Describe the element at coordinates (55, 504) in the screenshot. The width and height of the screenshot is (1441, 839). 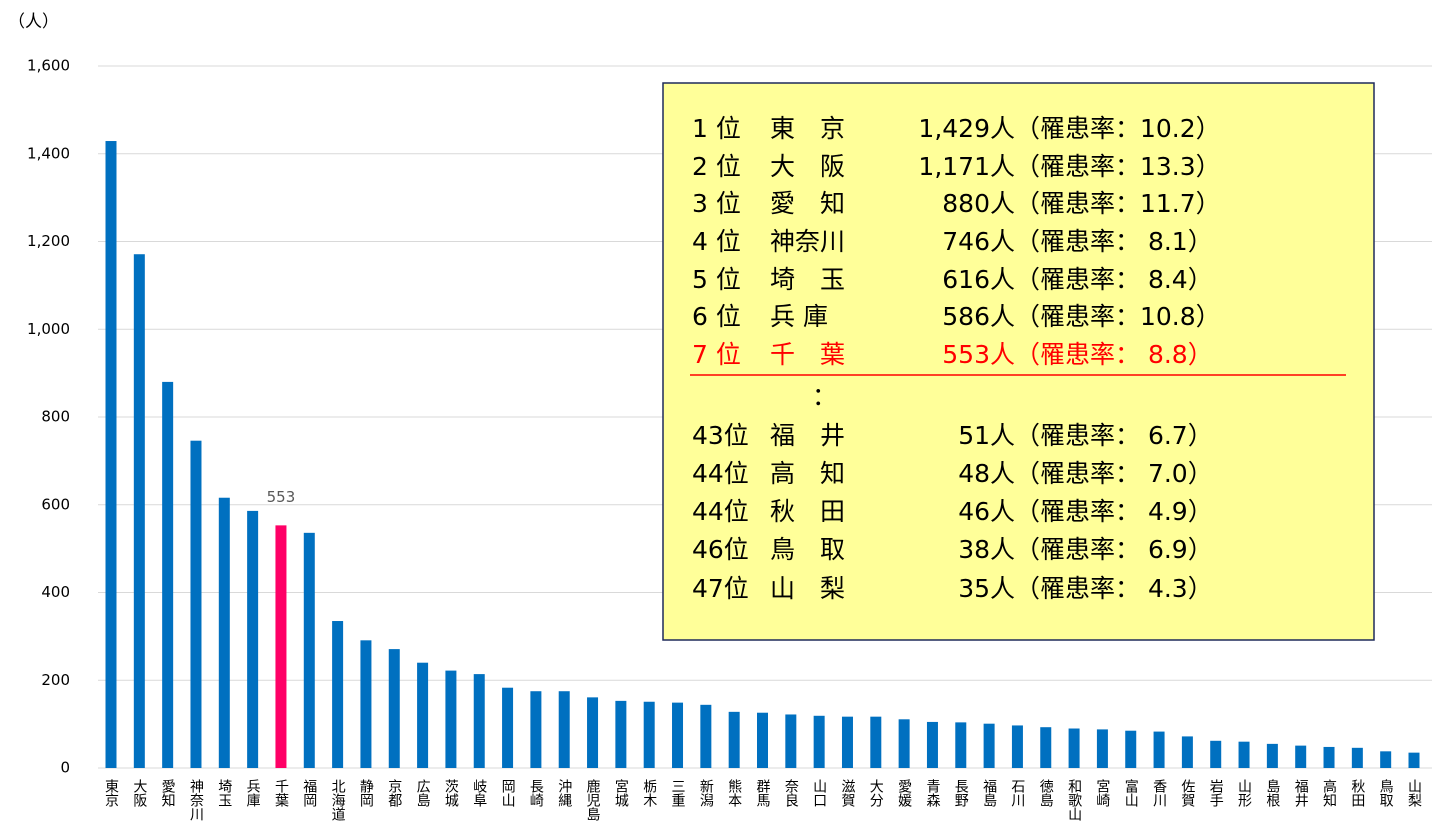
I see `y-tick-label: 600` at that location.